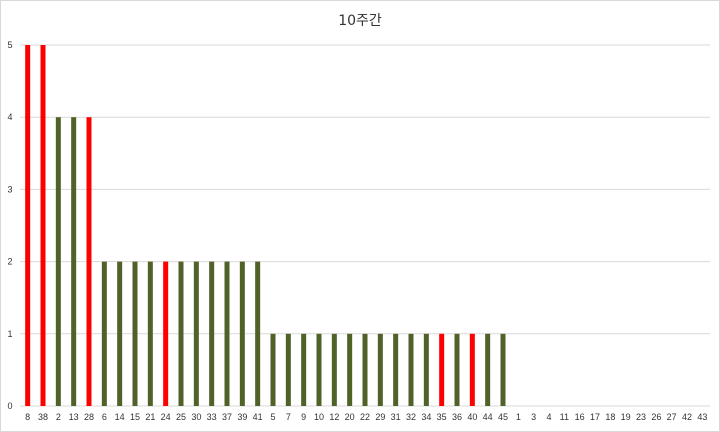 This screenshot has height=432, width=720. What do you see at coordinates (150, 417) in the screenshot?
I see `x-tick-label: 21` at bounding box center [150, 417].